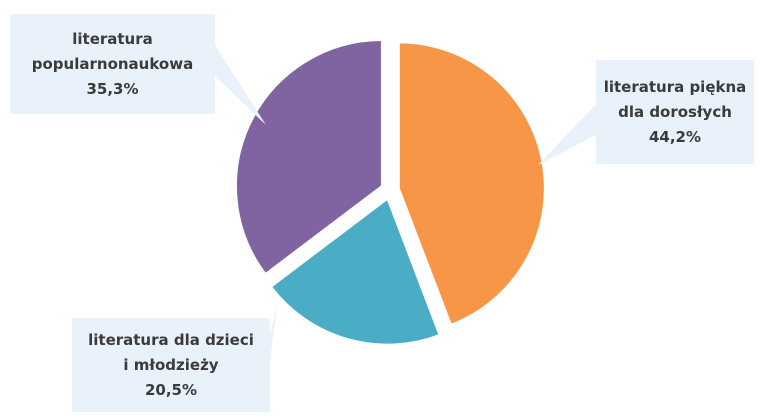 This screenshot has height=419, width=760. I want to click on slice-callout-2: literatura popularnonaukowa 35,3%, so click(138, 69).